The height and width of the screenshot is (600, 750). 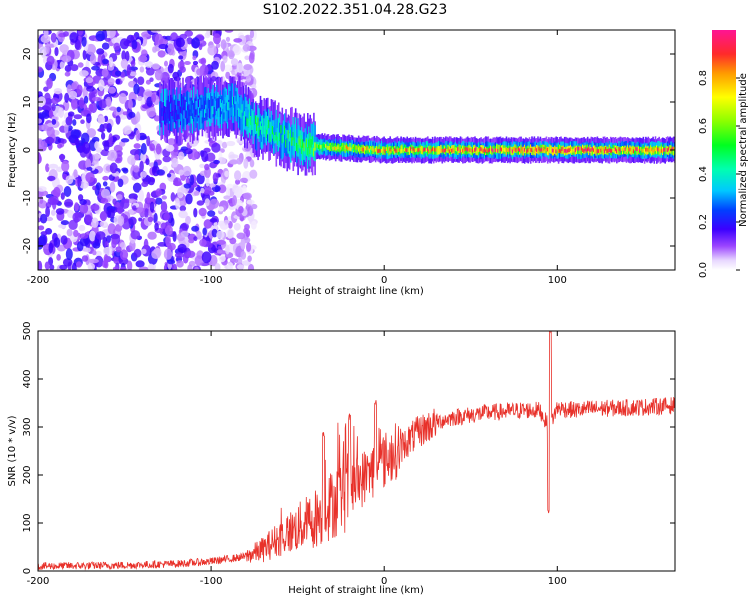 What do you see at coordinates (355, 10) in the screenshot?
I see `figure-title: S102.2022.351.04.28.G23` at bounding box center [355, 10].